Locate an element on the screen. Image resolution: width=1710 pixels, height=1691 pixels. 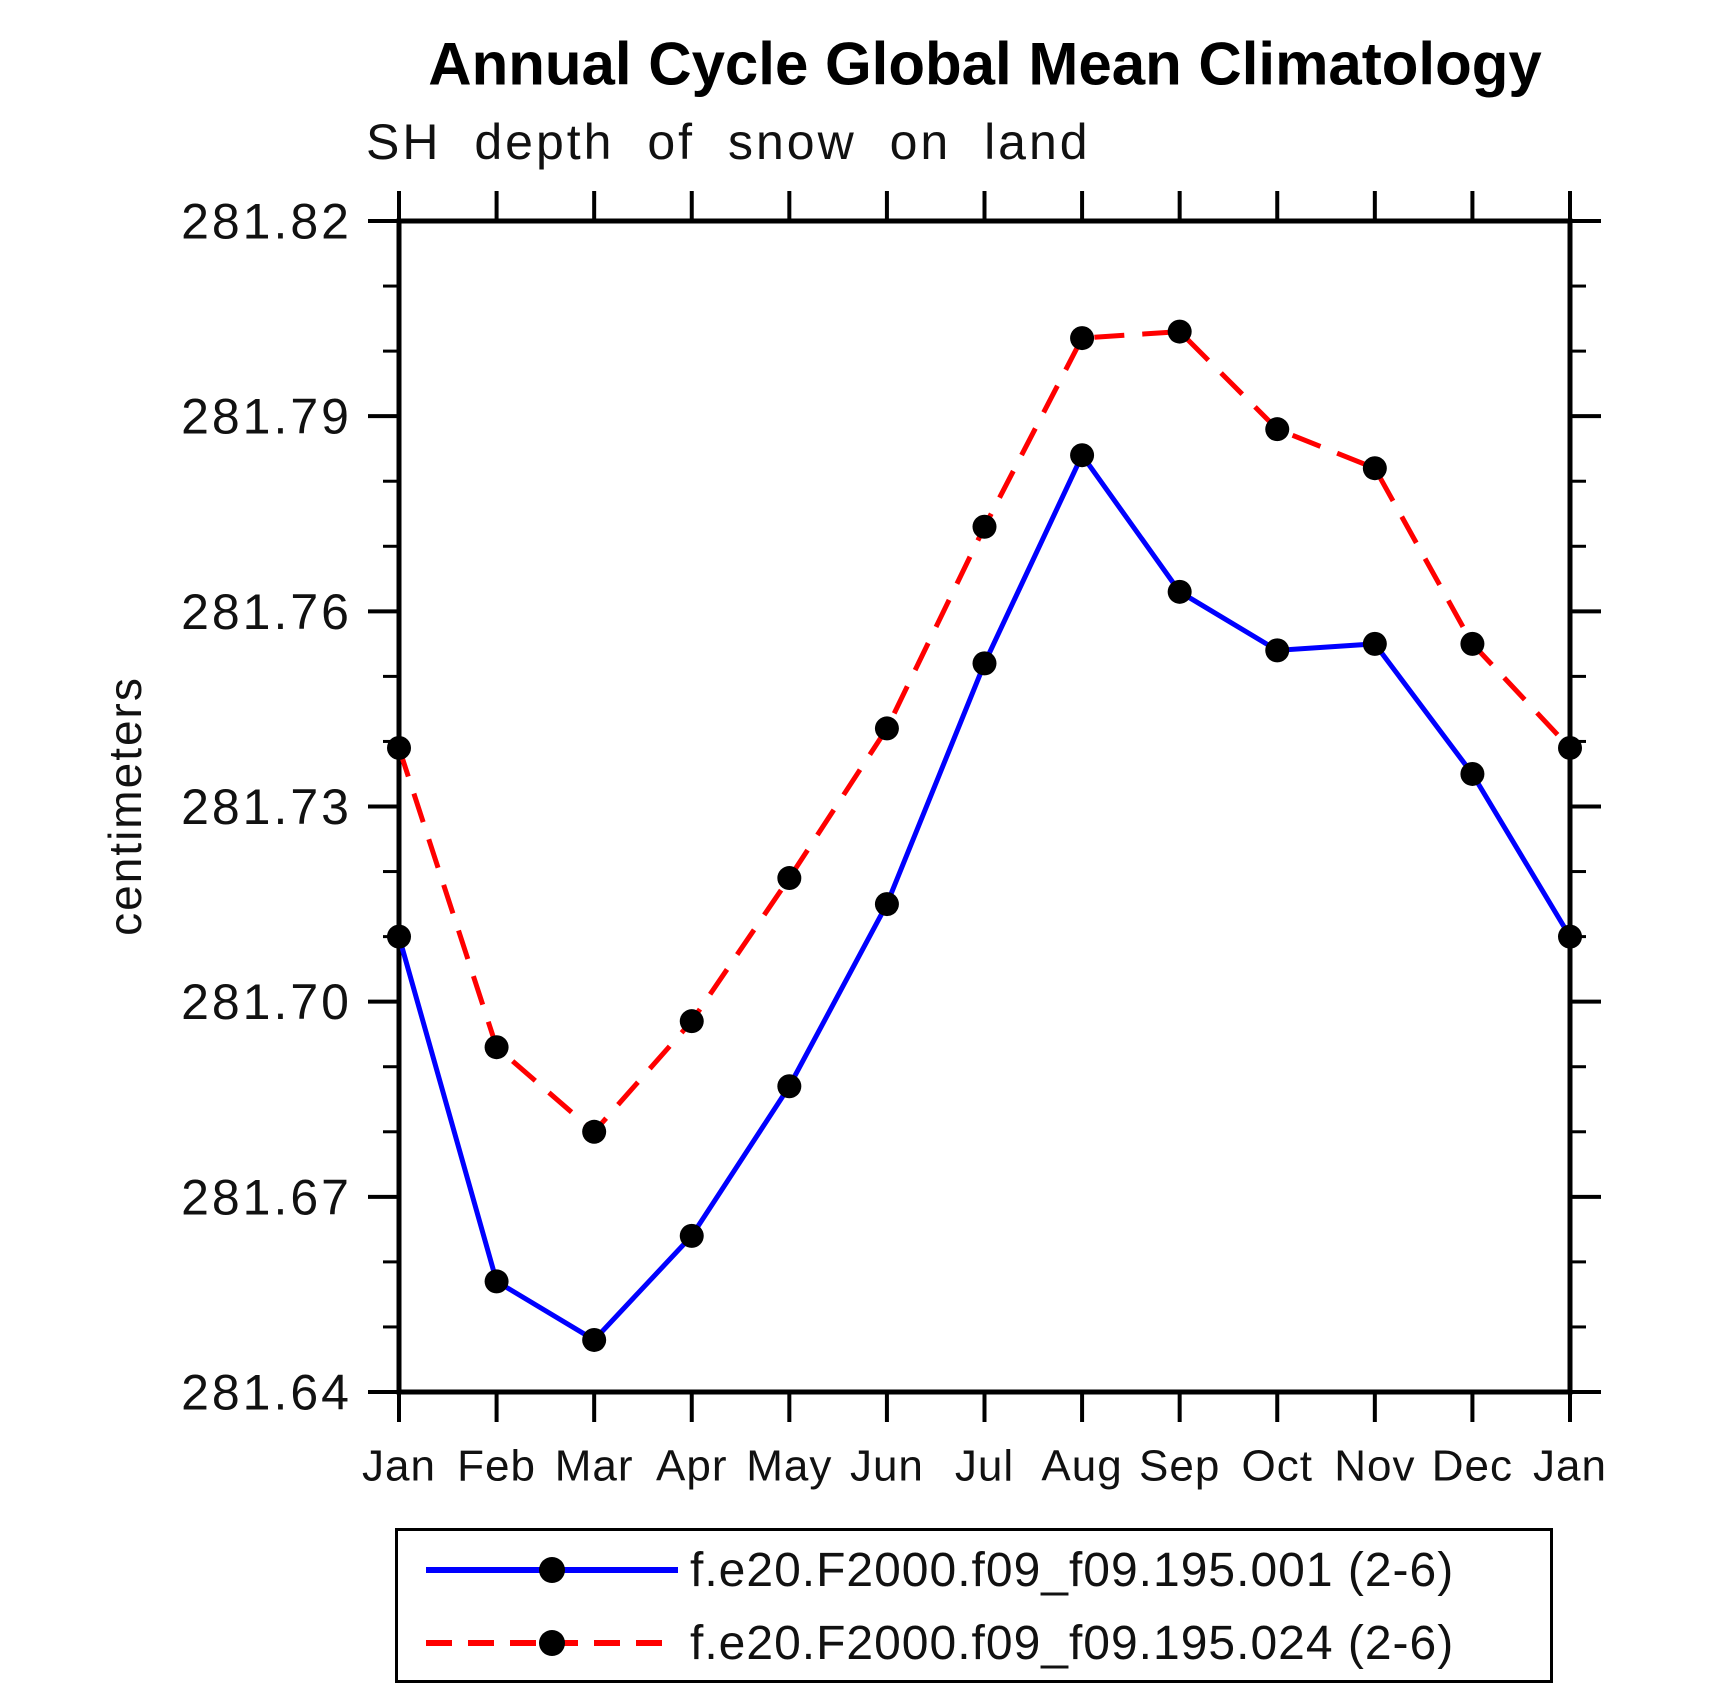
legend-item-series1: f.e20.F2000.f09_f09.195.001 (2-6) is located at coordinates (940, 1570).